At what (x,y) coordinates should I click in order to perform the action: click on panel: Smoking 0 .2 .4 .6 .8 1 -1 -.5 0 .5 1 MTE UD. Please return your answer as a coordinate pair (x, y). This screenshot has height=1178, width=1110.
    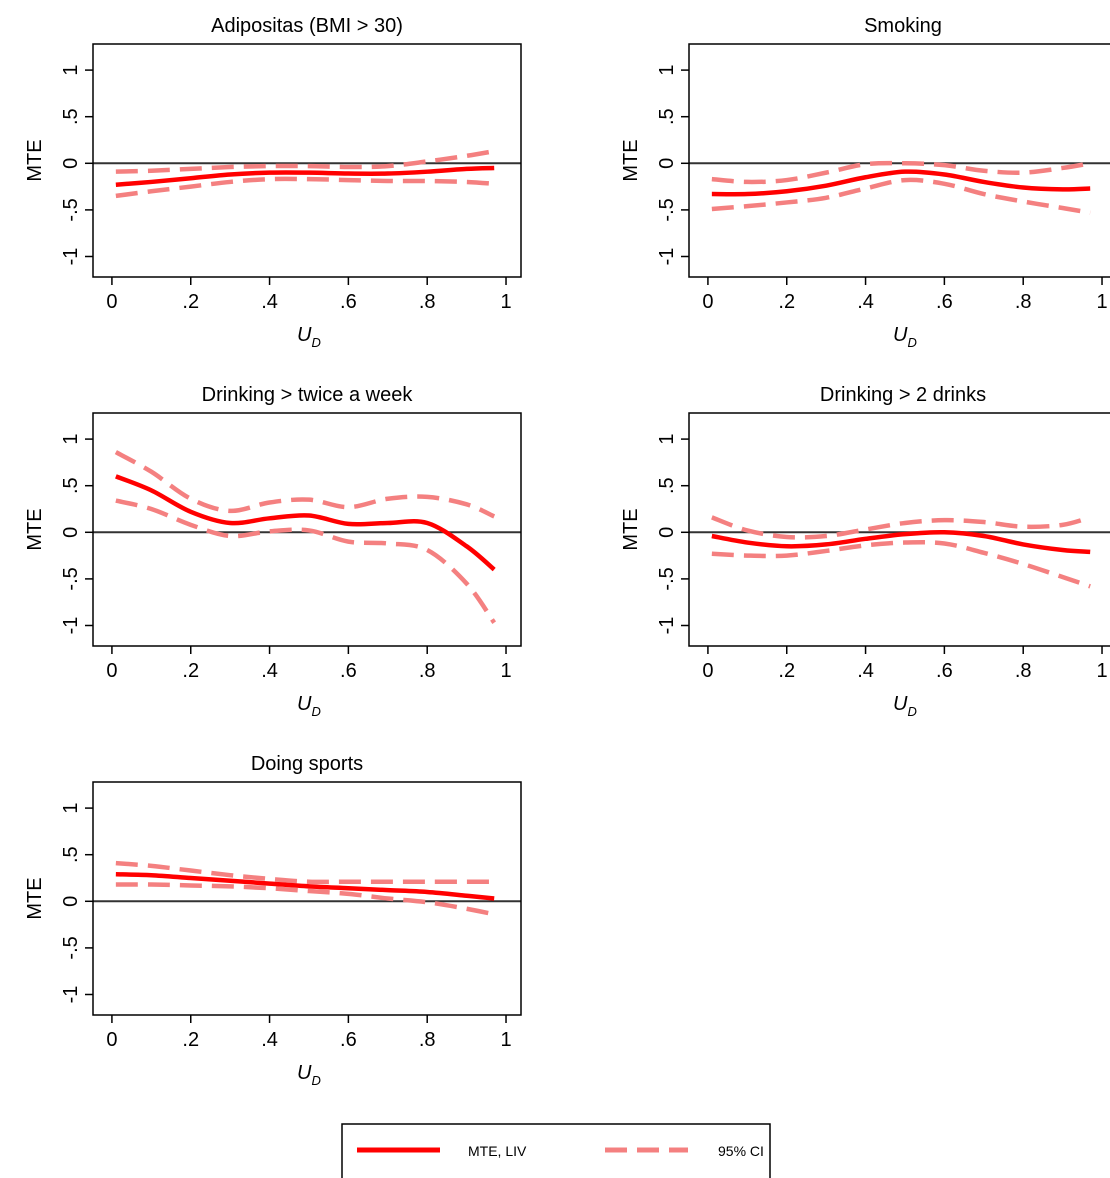
    Looking at the image, I should click on (865, 182).